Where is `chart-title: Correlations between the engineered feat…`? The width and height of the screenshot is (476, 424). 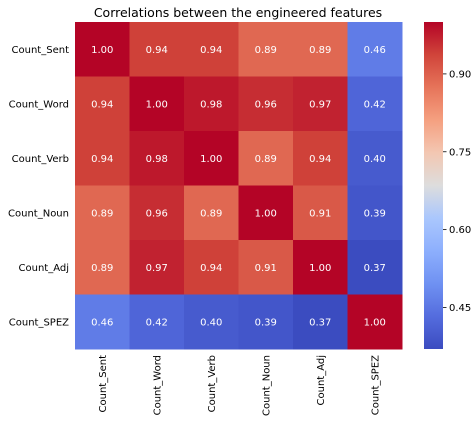
chart-title: Correlations between the engineered feat… is located at coordinates (238, 12).